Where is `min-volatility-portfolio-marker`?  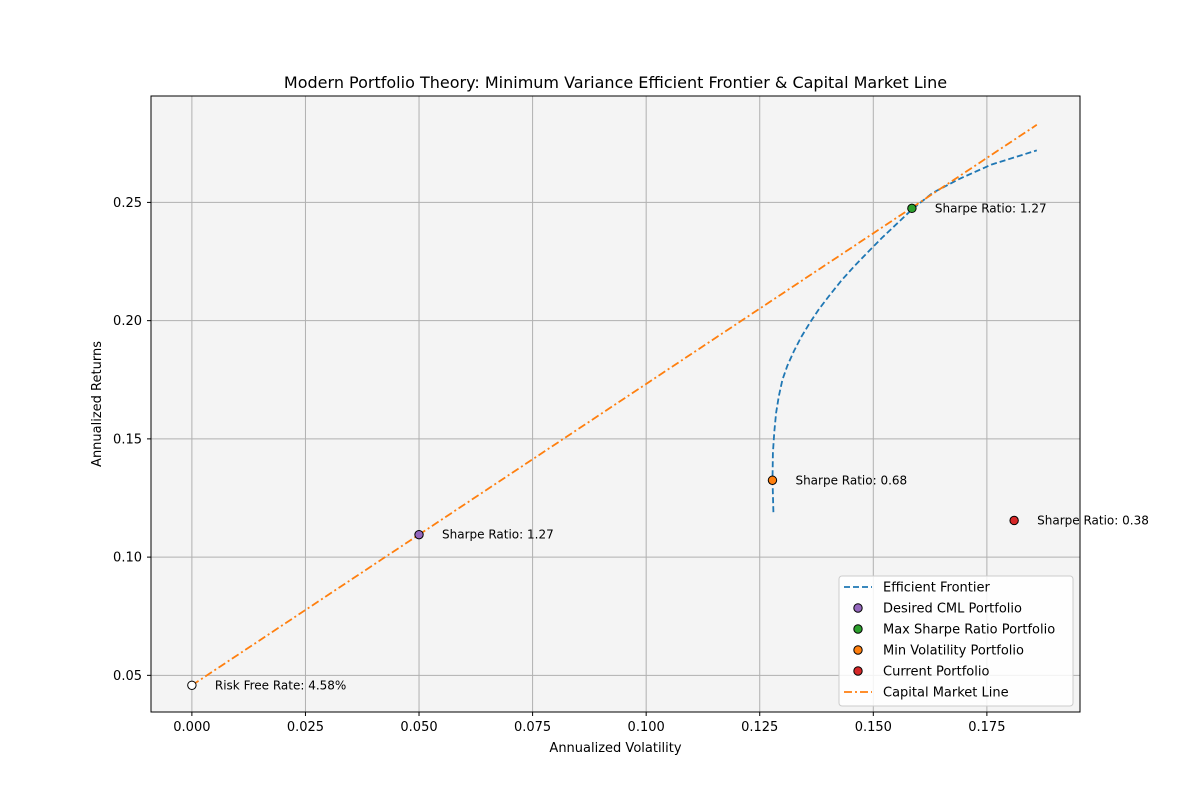
min-volatility-portfolio-marker is located at coordinates (772, 480).